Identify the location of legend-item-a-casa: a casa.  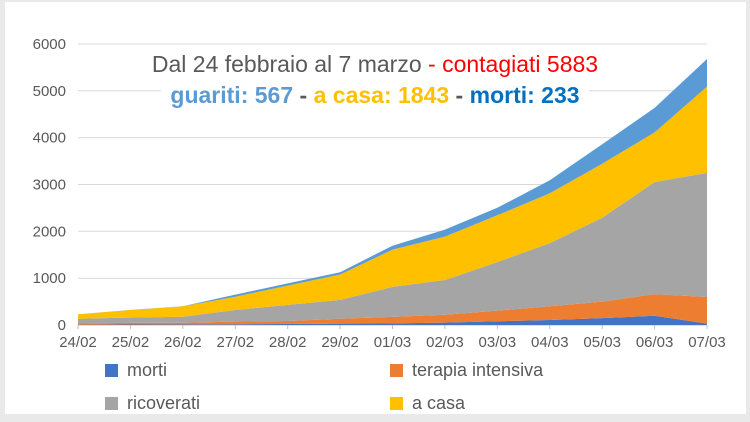
(466, 403).